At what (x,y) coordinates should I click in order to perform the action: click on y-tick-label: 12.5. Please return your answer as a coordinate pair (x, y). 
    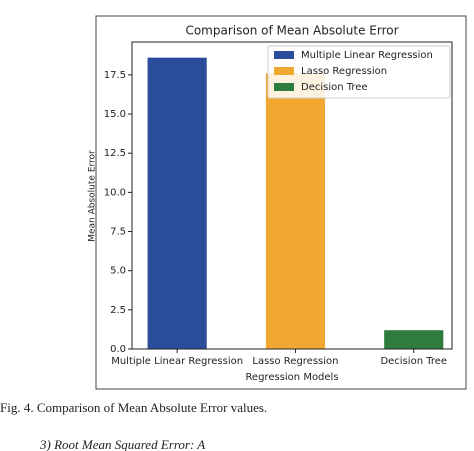
    Looking at the image, I should click on (115, 153).